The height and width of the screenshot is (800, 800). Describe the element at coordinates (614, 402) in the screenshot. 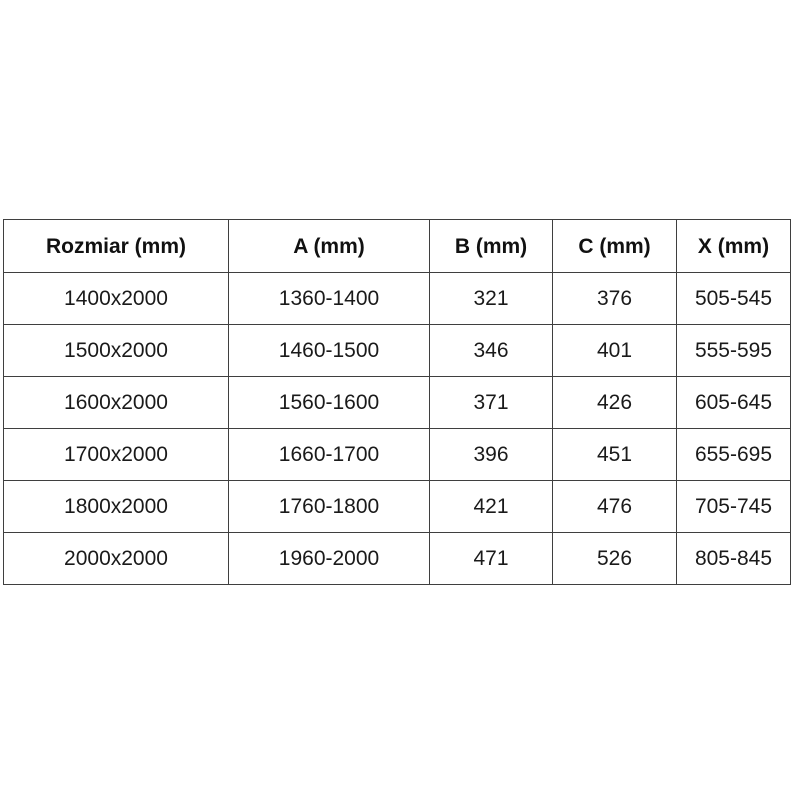

I see `cell-c: 426` at that location.